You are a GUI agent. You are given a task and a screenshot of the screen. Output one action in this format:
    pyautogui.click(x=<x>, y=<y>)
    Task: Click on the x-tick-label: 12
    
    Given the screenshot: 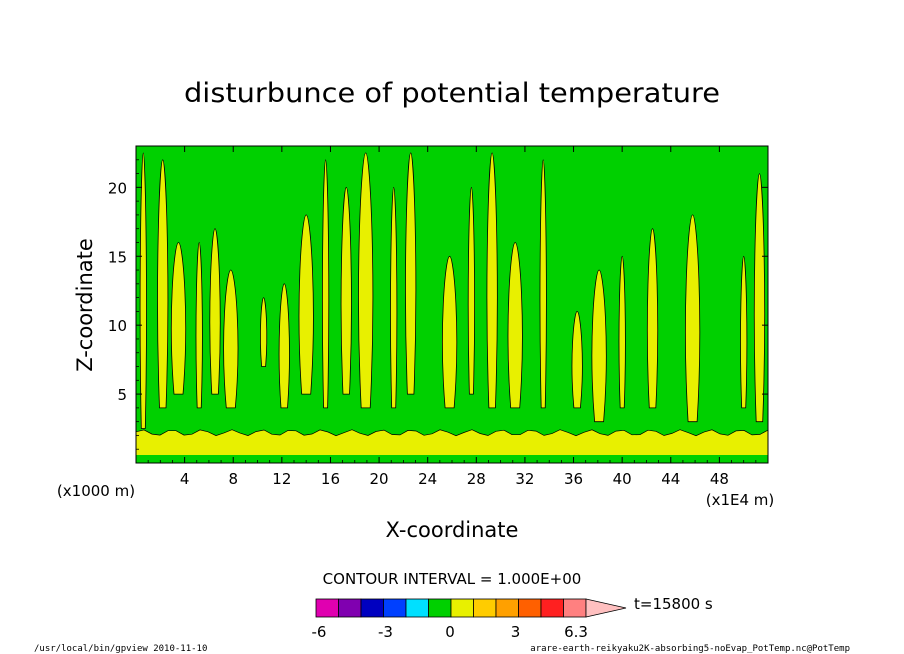 What is the action you would take?
    pyautogui.click(x=281, y=479)
    